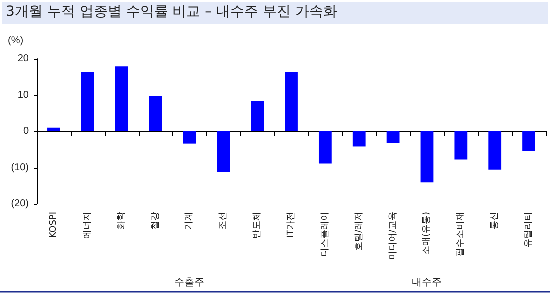 Image resolution: width=550 pixels, height=297 pixels. I want to click on x-tick-label: IT가전, so click(291, 225).